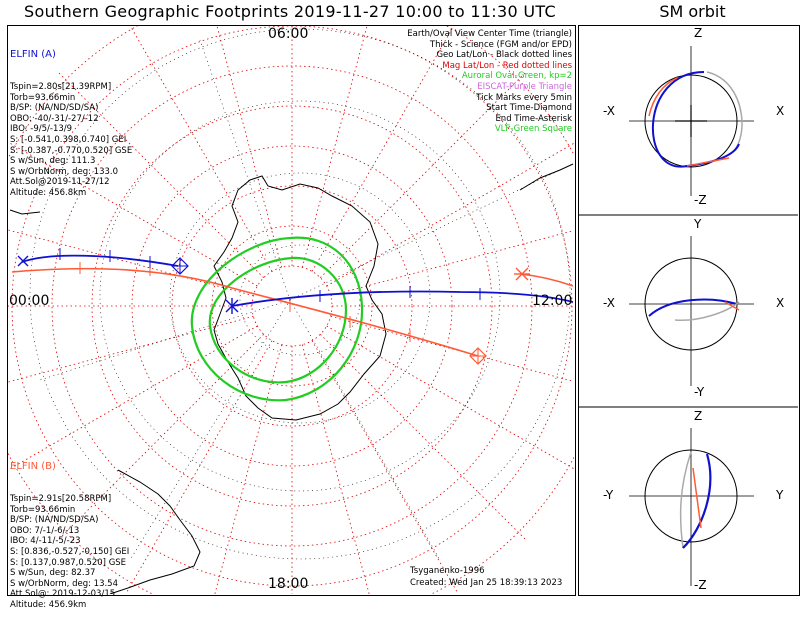 The height and width of the screenshot is (621, 800). Describe the element at coordinates (504, 55) in the screenshot. I see `legend-entry: Geo Lat/Lon - Black dotted lines` at that location.